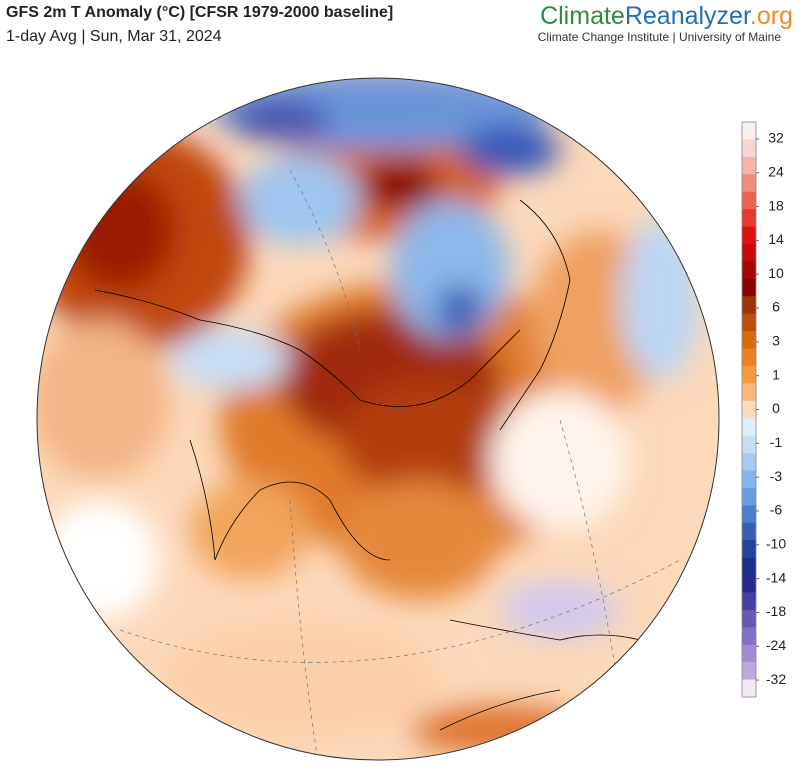 Image resolution: width=800 pixels, height=779 pixels. I want to click on colorbar-label: -10, so click(776, 543).